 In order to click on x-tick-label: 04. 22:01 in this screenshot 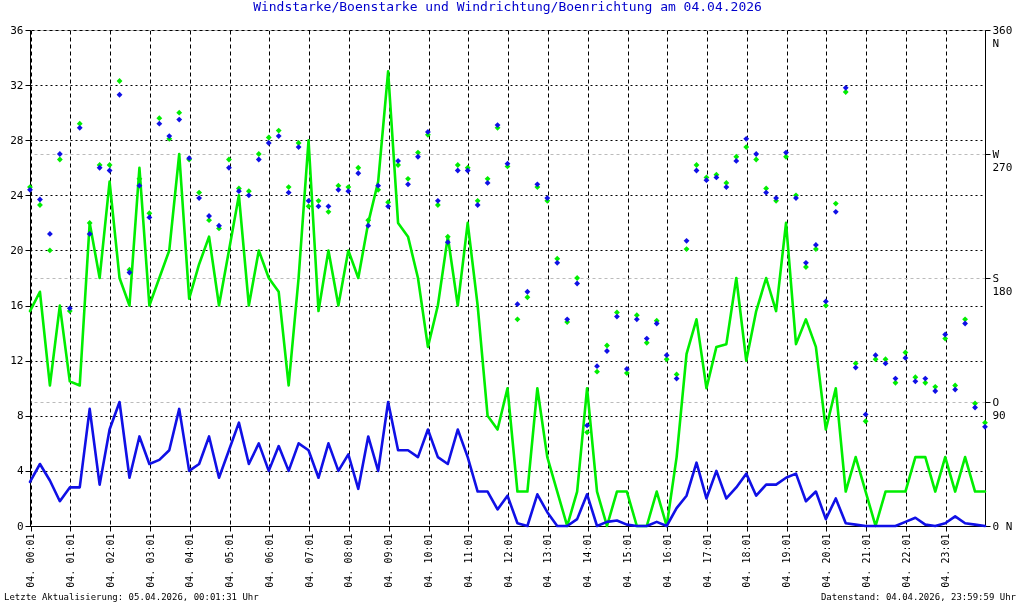, I will do `click(906, 560)`.